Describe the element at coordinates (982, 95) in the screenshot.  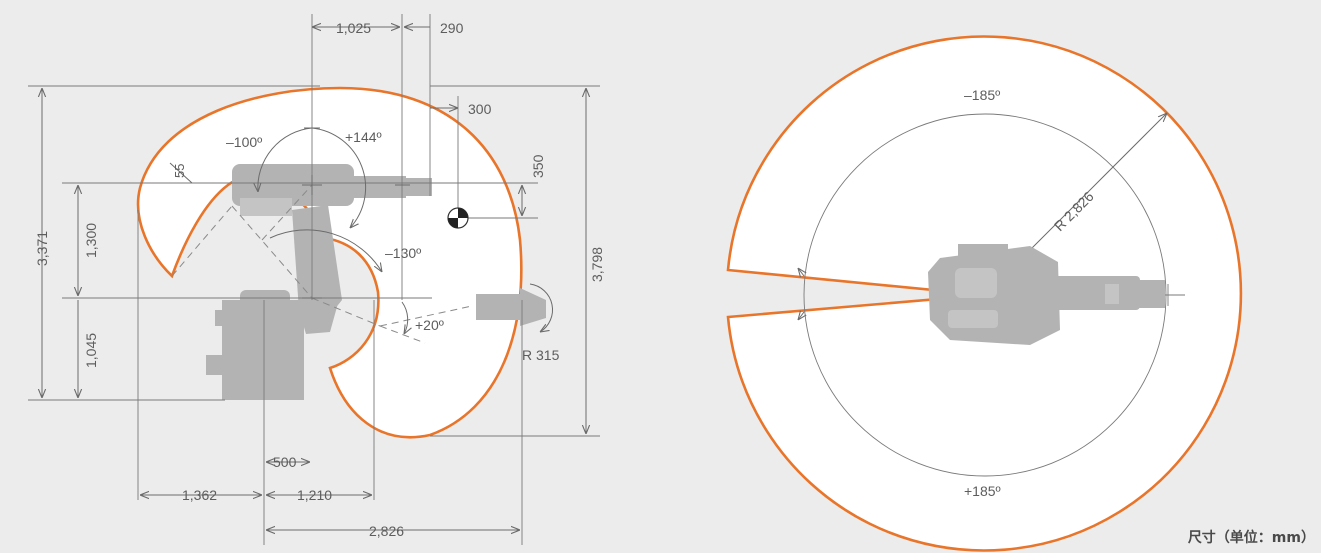
I see `angle-label-neg185: –185º` at that location.